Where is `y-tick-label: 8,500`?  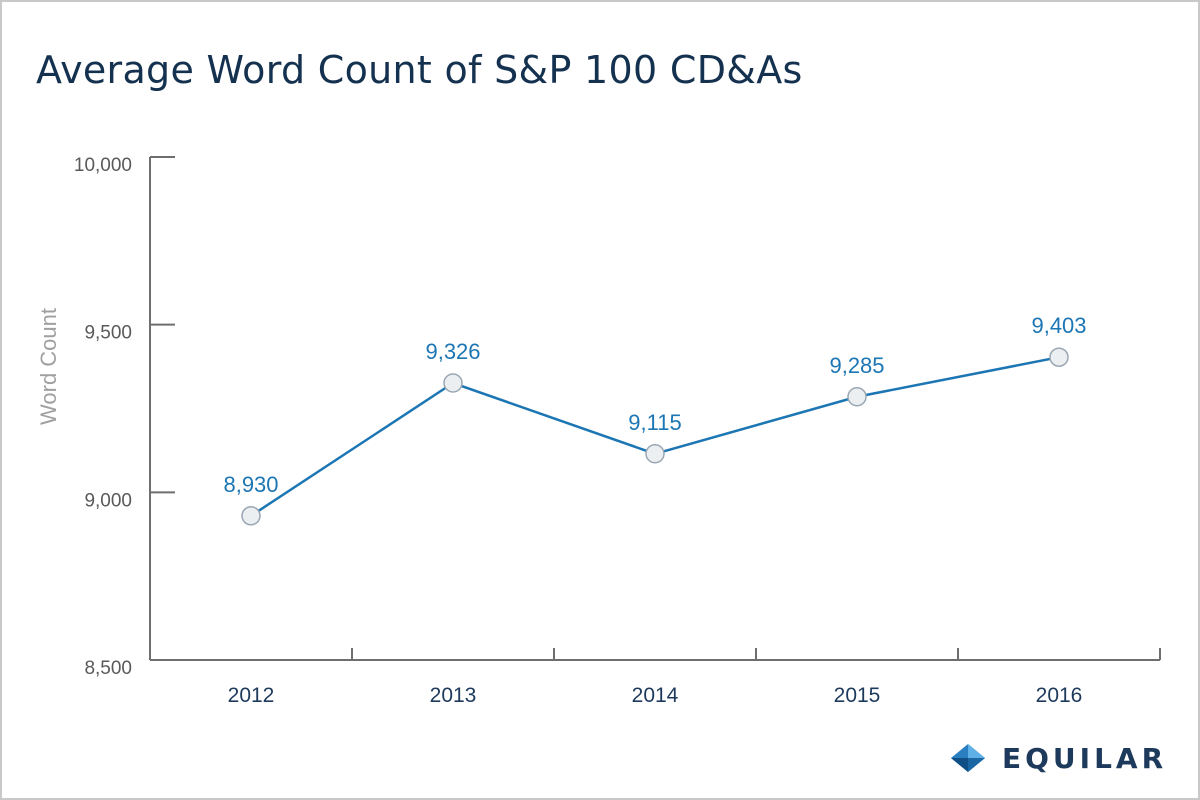
y-tick-label: 8,500 is located at coordinates (108, 668).